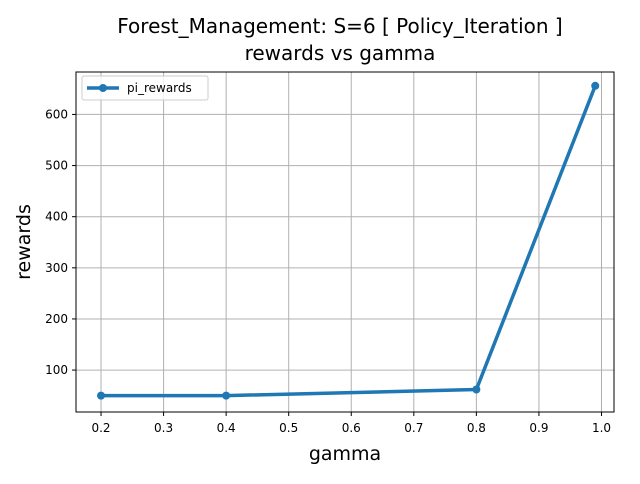 The image size is (640, 484). What do you see at coordinates (226, 428) in the screenshot?
I see `x-tick-label: 0.4` at bounding box center [226, 428].